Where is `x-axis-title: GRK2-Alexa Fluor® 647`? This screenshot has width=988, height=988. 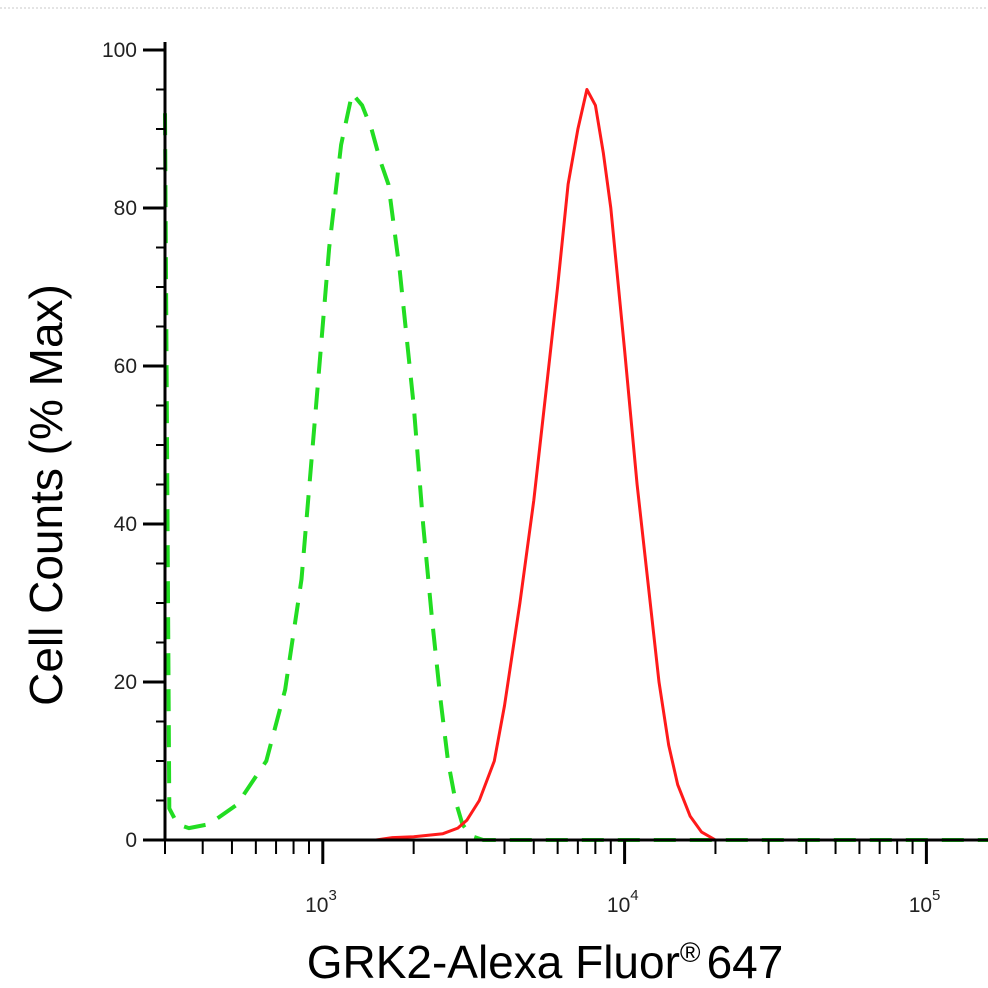 x-axis-title: GRK2-Alexa Fluor® 647 is located at coordinates (545, 962).